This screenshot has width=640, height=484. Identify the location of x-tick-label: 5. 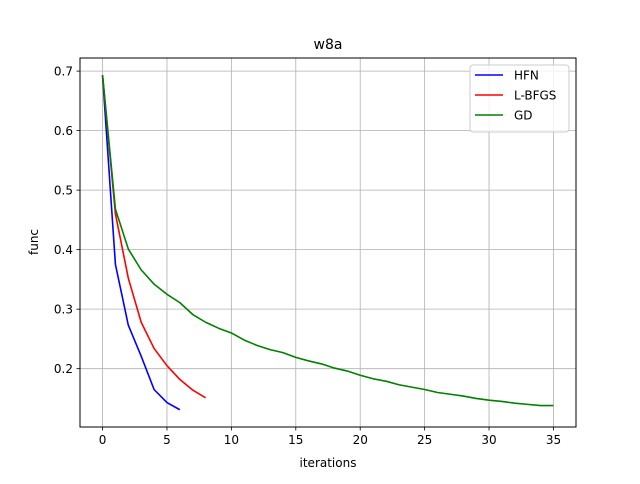
(167, 440).